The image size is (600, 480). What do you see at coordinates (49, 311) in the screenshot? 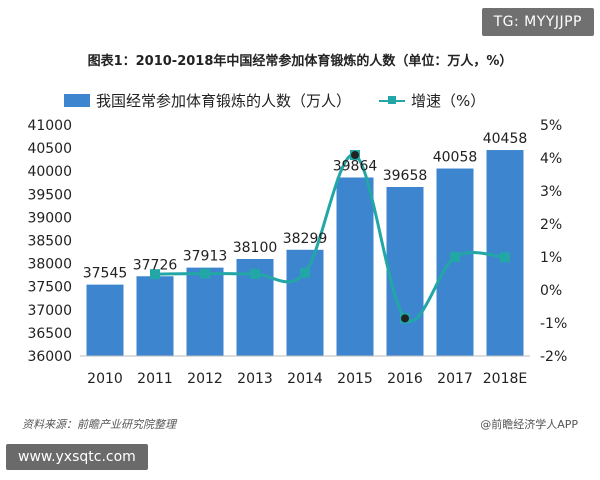
I see `y-left-tick-label: 37000` at bounding box center [49, 311].